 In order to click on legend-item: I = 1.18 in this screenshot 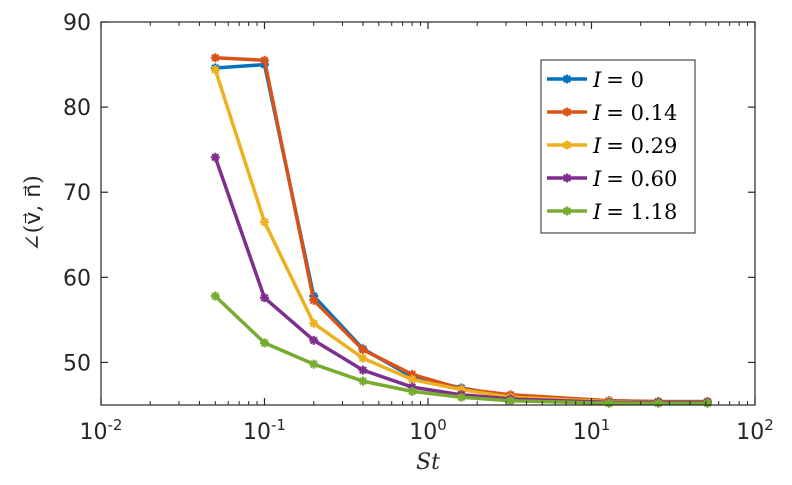, I will do `click(612, 212)`.